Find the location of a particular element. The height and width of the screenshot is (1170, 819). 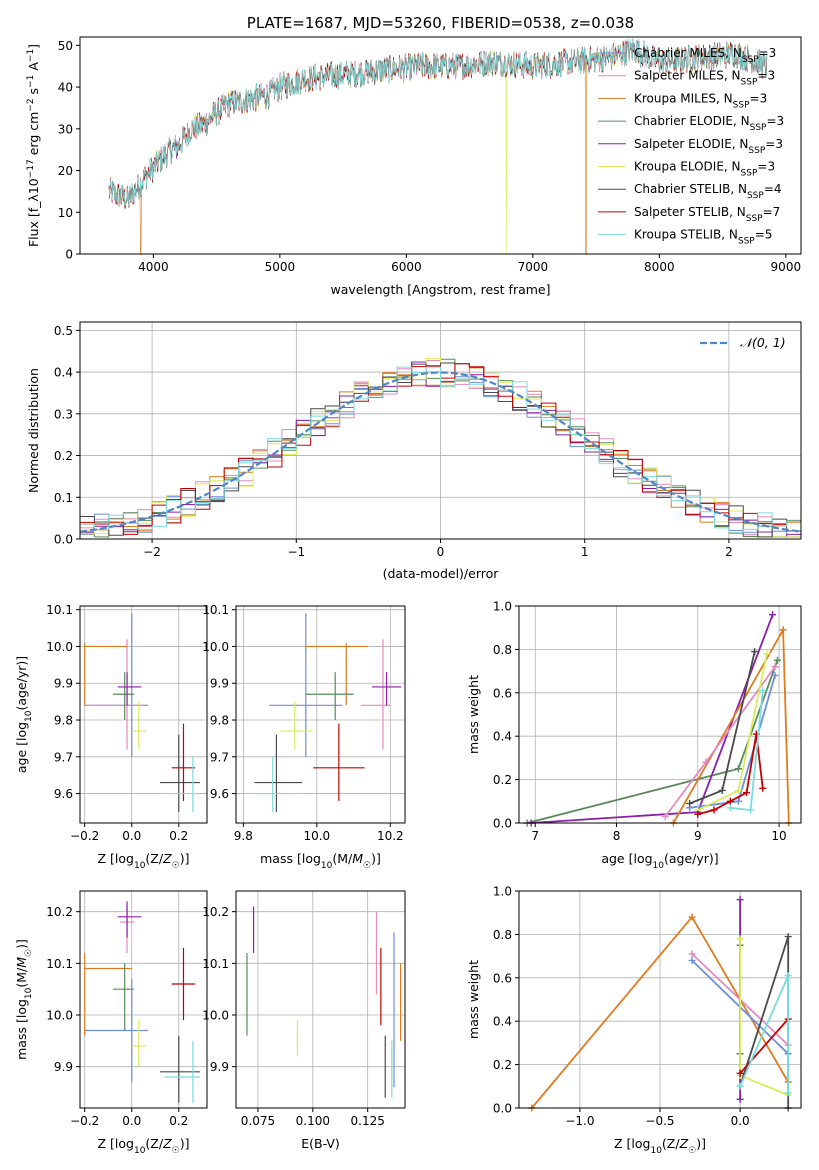

y-axis-label: mass [log10(M/M☉)] is located at coordinates (24, 999).